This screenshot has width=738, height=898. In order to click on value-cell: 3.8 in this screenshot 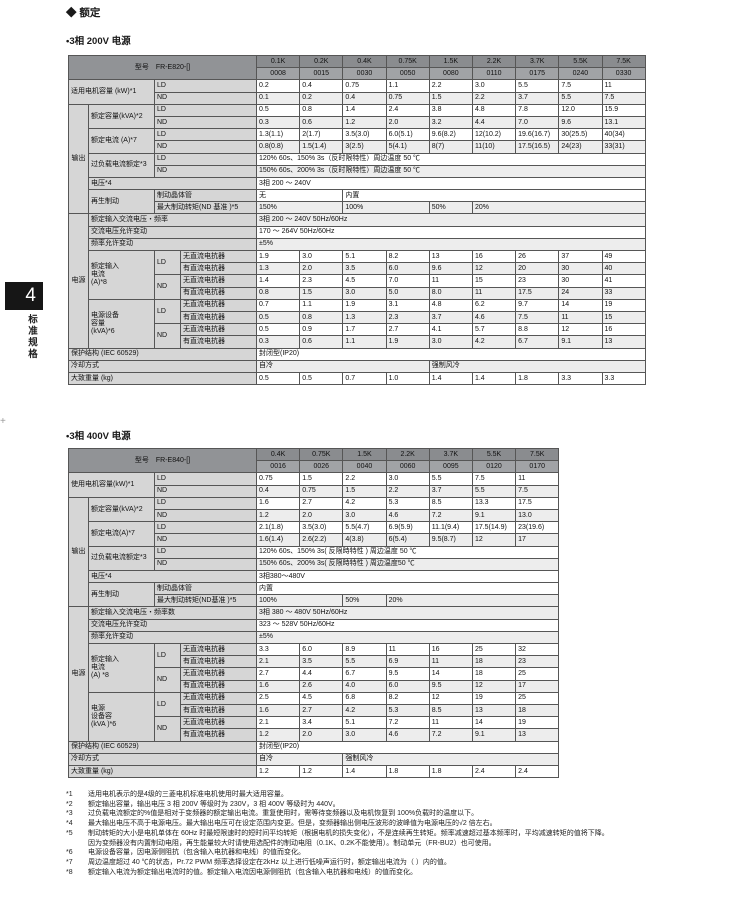, I will do `click(450, 110)`.